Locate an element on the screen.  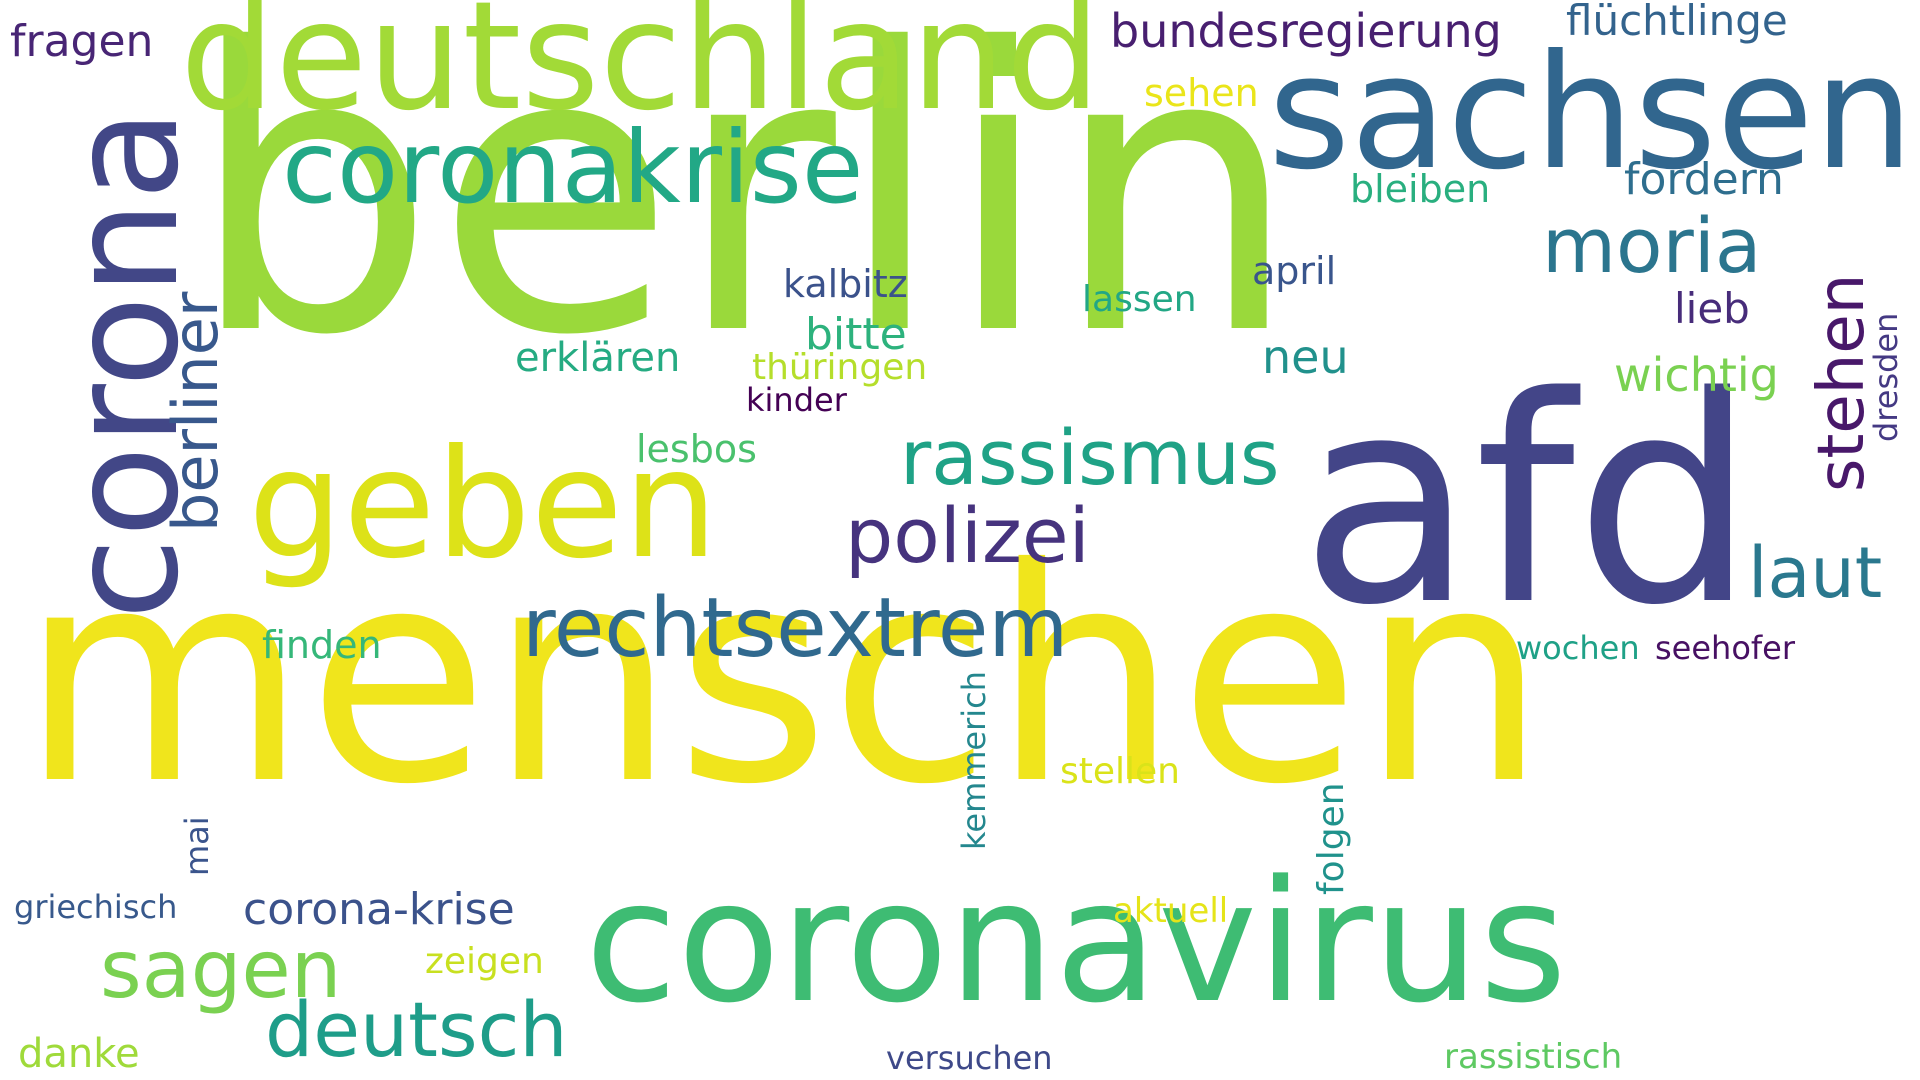
word-wichtig: wichtig is located at coordinates (1696, 375).